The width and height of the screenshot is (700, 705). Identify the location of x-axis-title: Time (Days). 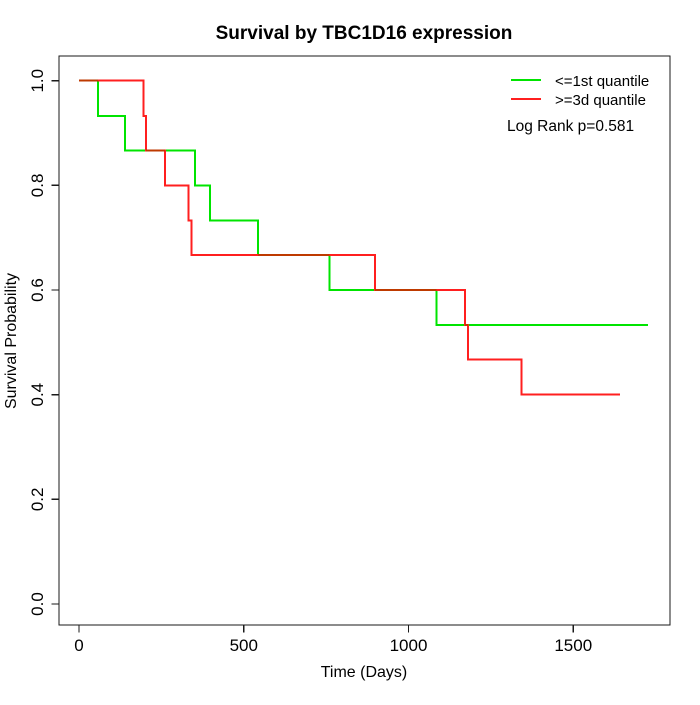
(364, 672).